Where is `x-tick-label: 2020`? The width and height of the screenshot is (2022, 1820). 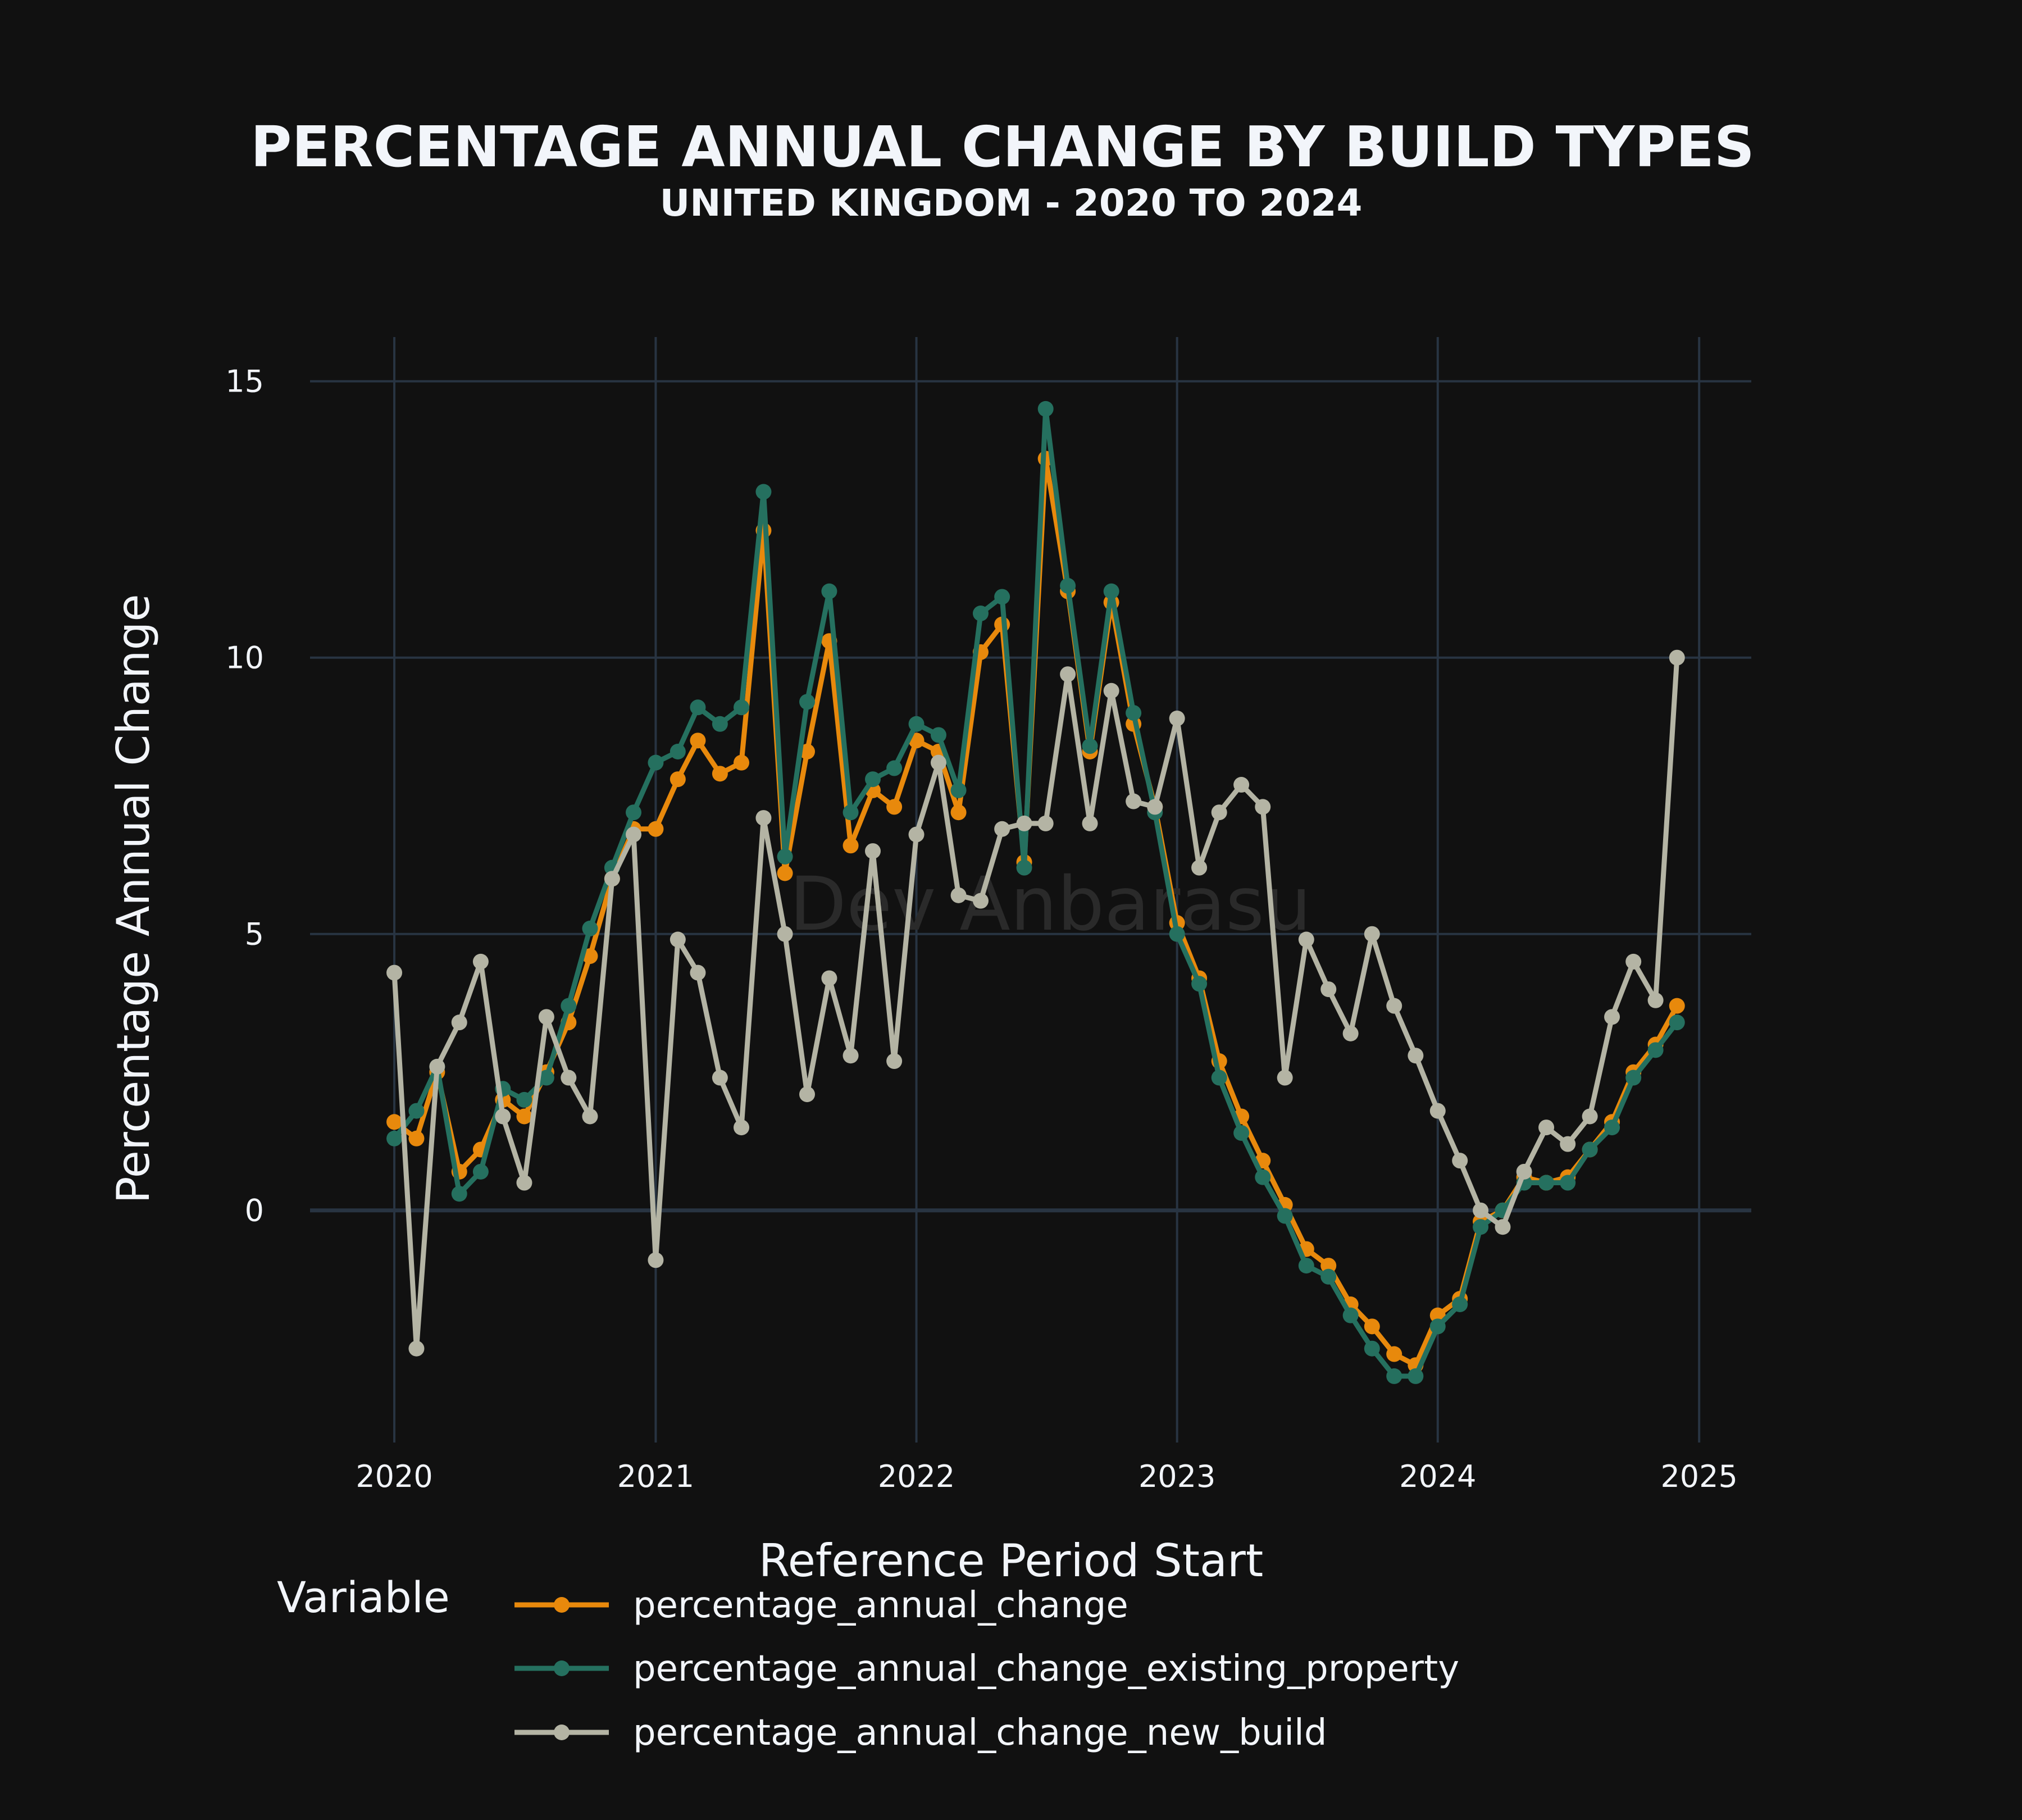 x-tick-label: 2020 is located at coordinates (394, 1476).